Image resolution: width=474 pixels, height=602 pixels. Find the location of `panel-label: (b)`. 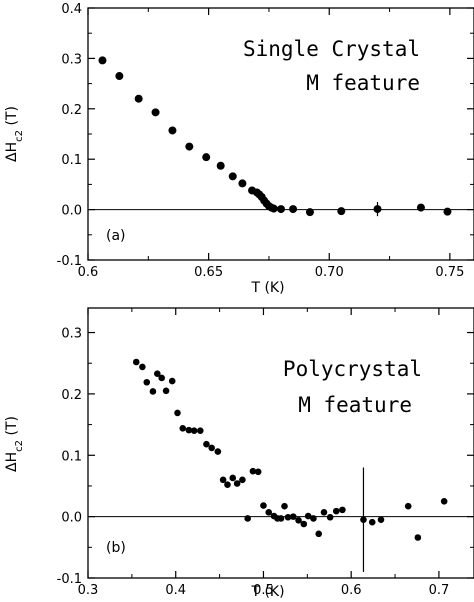

panel-label: (b) is located at coordinates (116, 548).